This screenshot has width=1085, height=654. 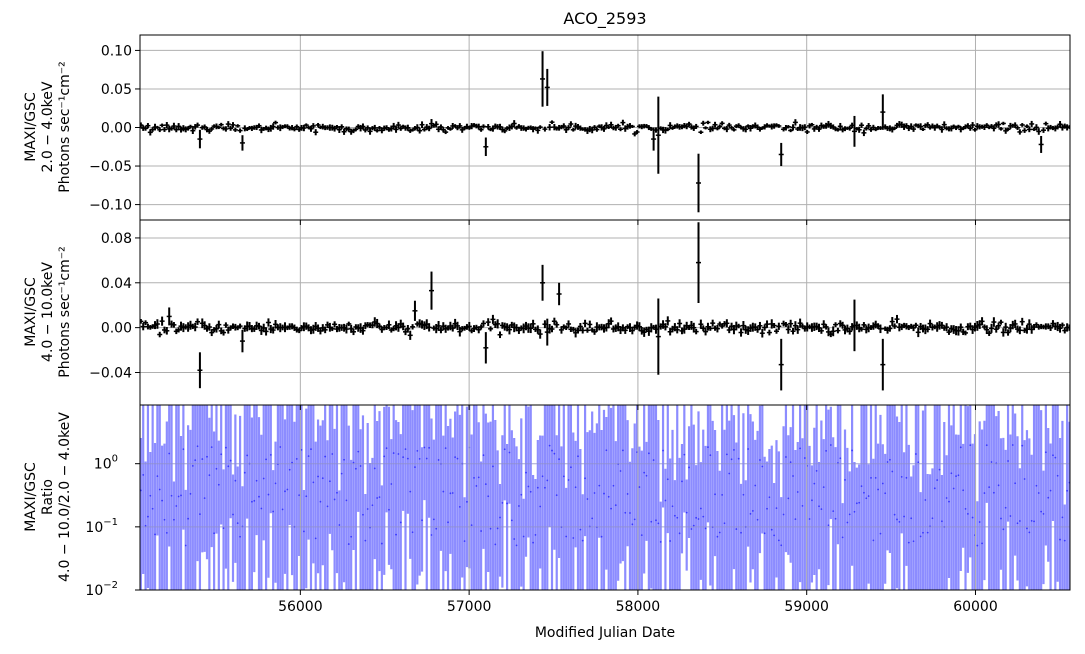 I want to click on y-ticks-soft-band: −0.10 −0.05 0.00 0.05 0.10, so click(x=114, y=128).